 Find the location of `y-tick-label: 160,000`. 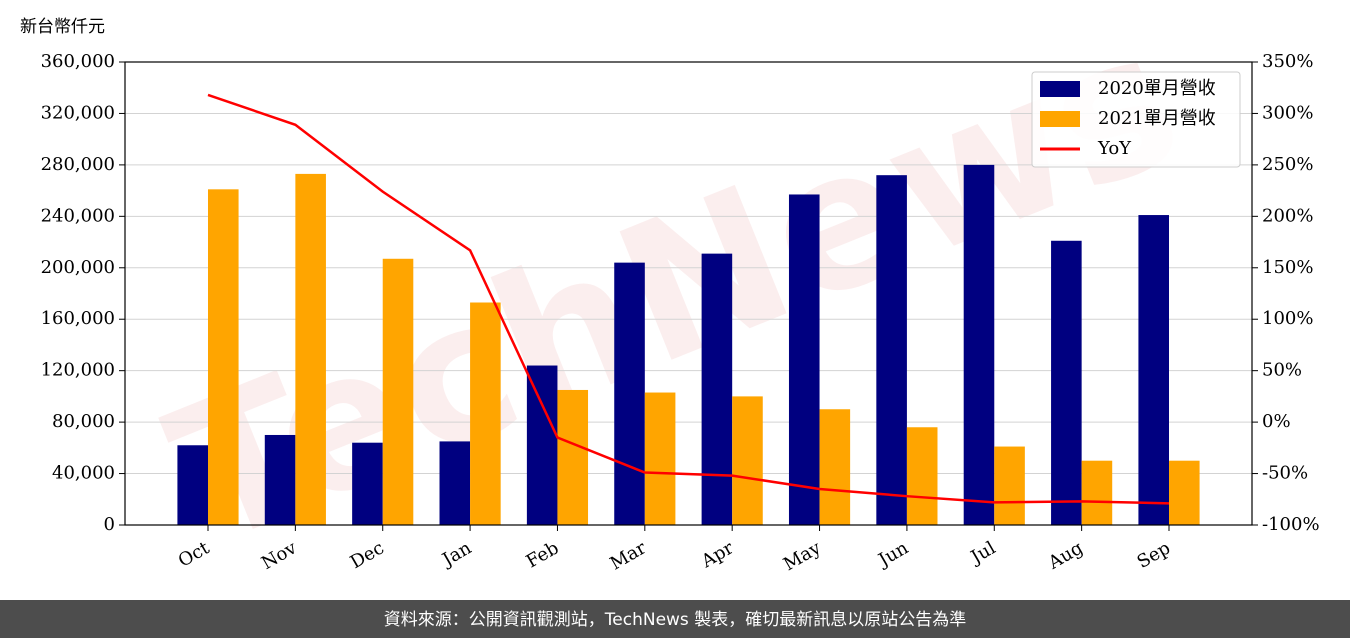

y-tick-label: 160,000 is located at coordinates (78, 318).